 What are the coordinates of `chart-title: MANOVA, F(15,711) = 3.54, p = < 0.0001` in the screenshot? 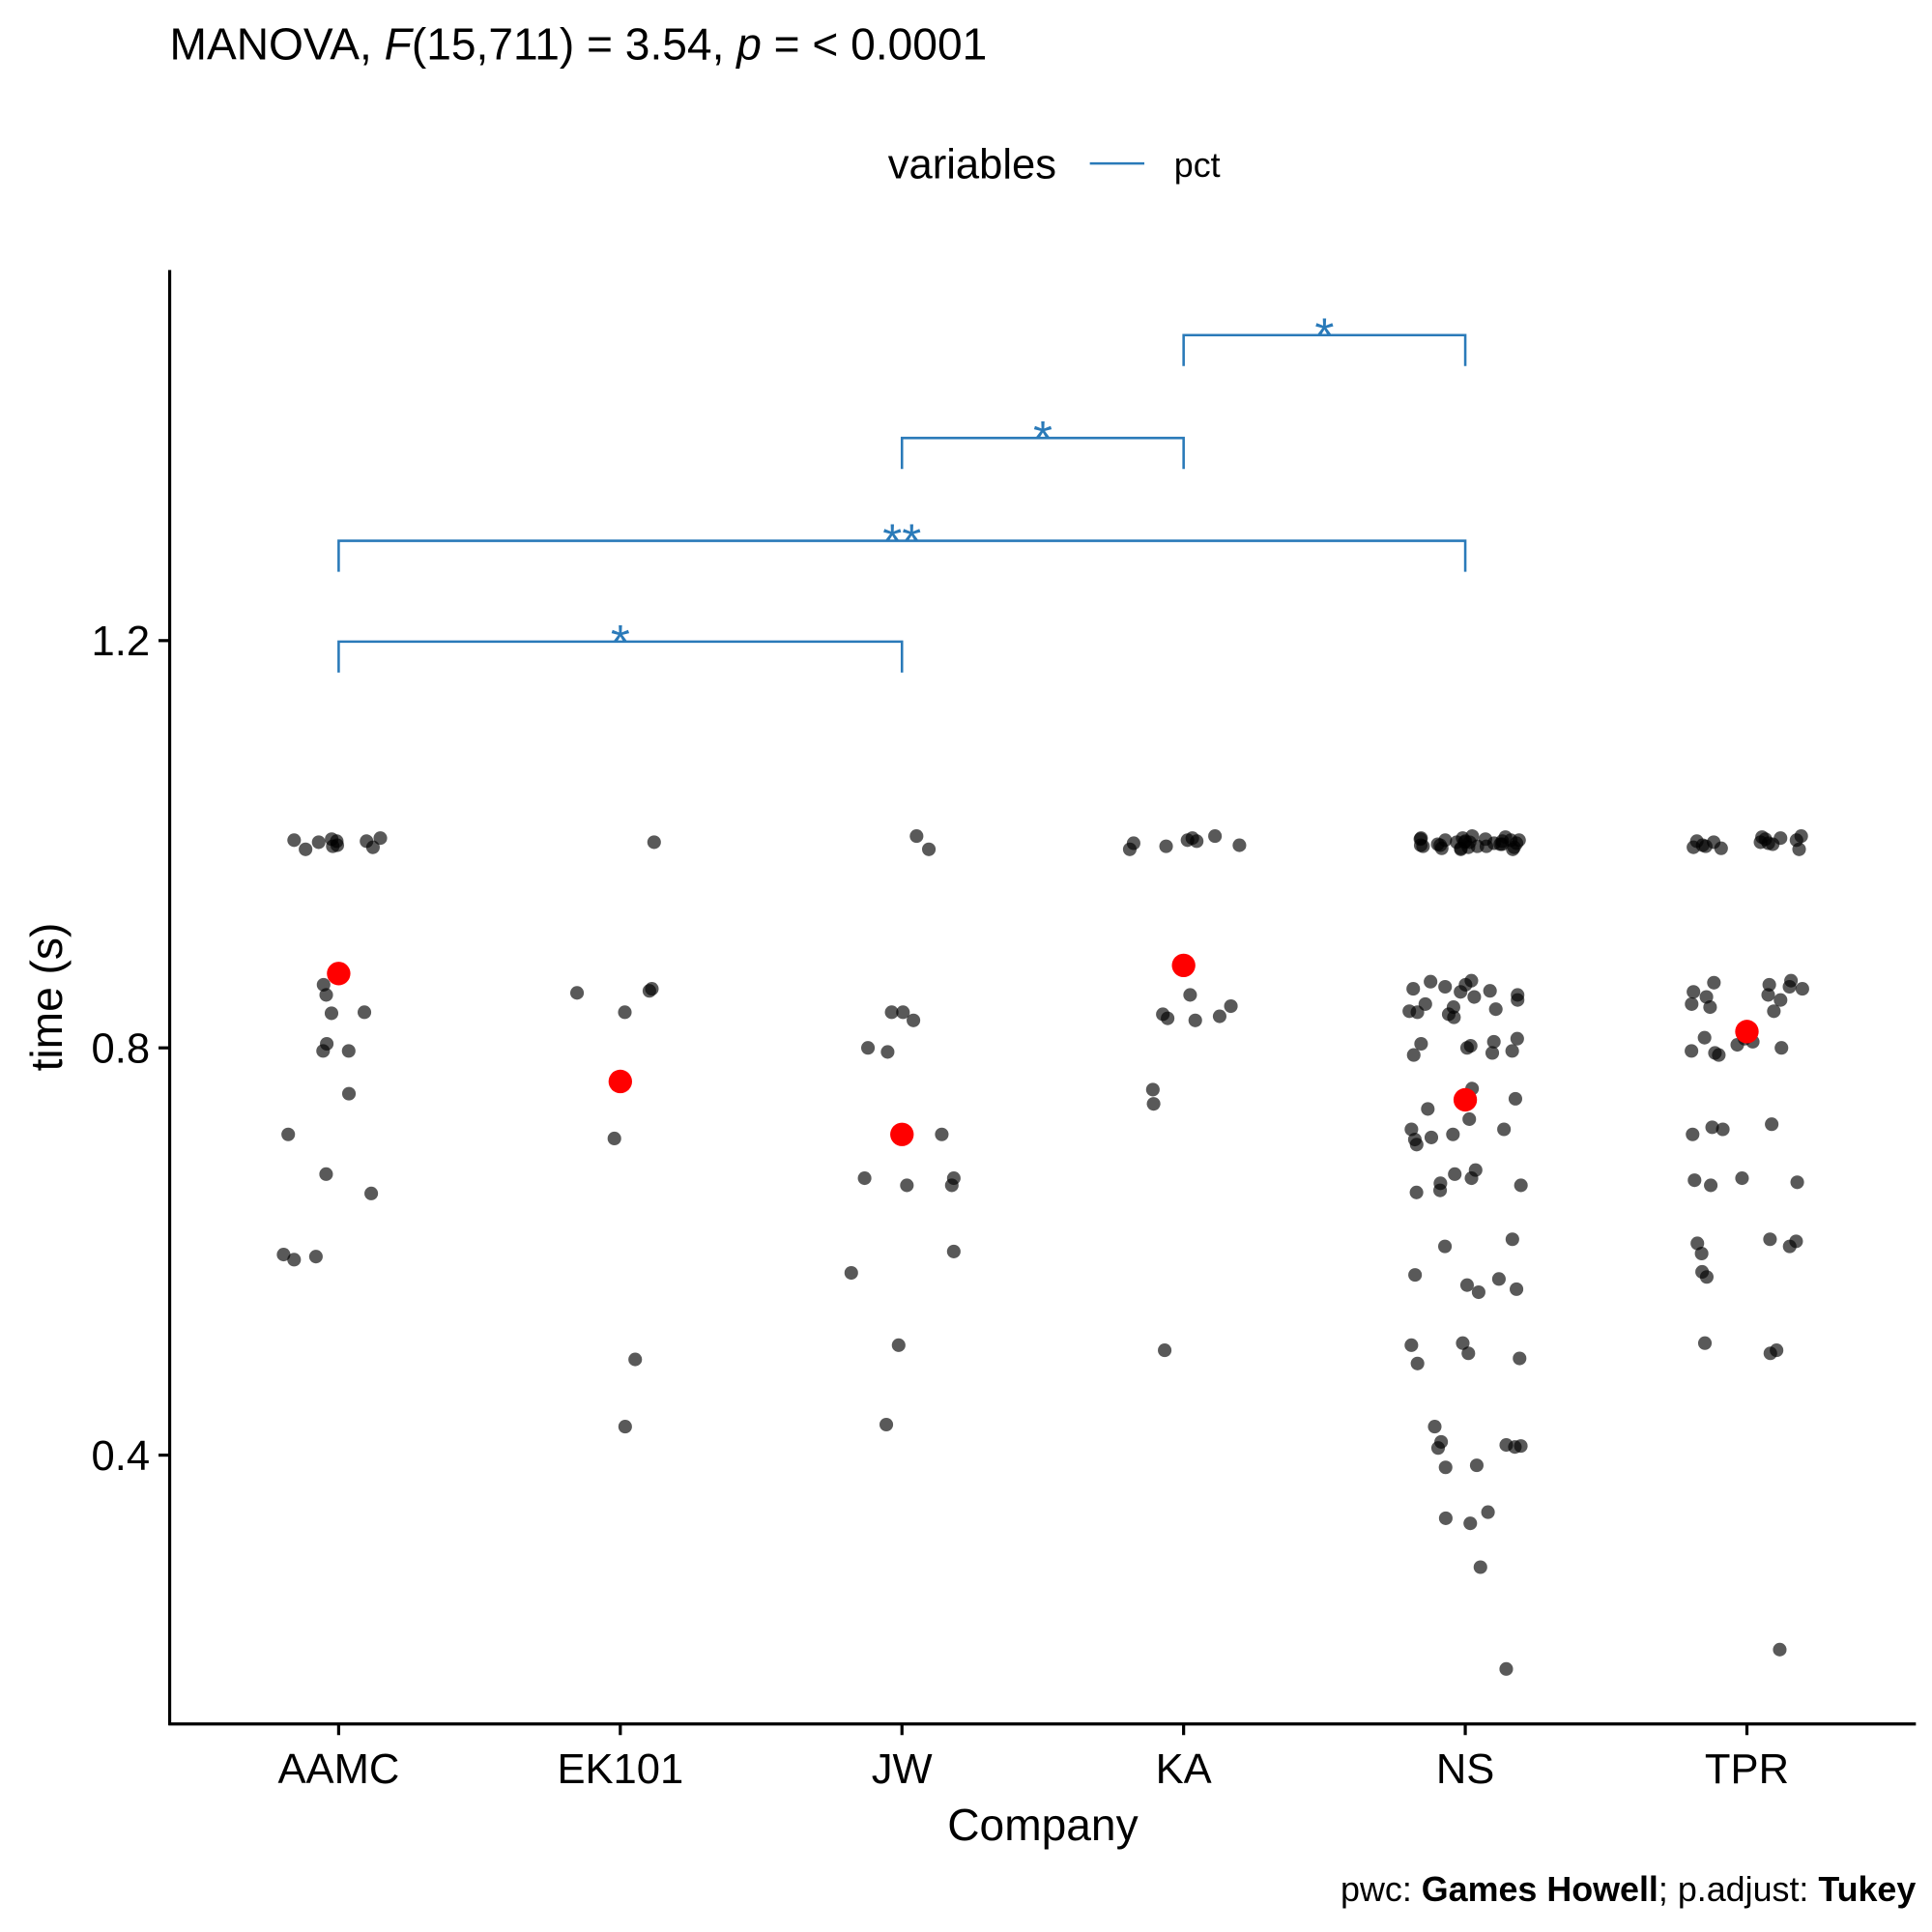 It's located at (579, 45).